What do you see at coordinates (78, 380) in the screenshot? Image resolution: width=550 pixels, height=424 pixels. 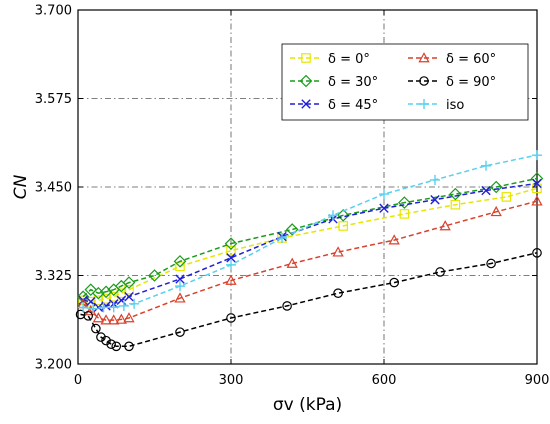 I see `x-tick-label: 0` at bounding box center [78, 380].